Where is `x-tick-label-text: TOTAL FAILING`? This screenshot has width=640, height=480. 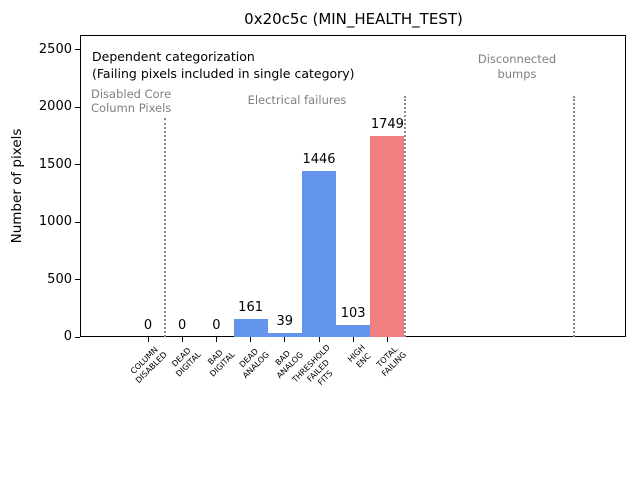
x-tick-label-text: TOTAL FAILING is located at coordinates (391, 361).